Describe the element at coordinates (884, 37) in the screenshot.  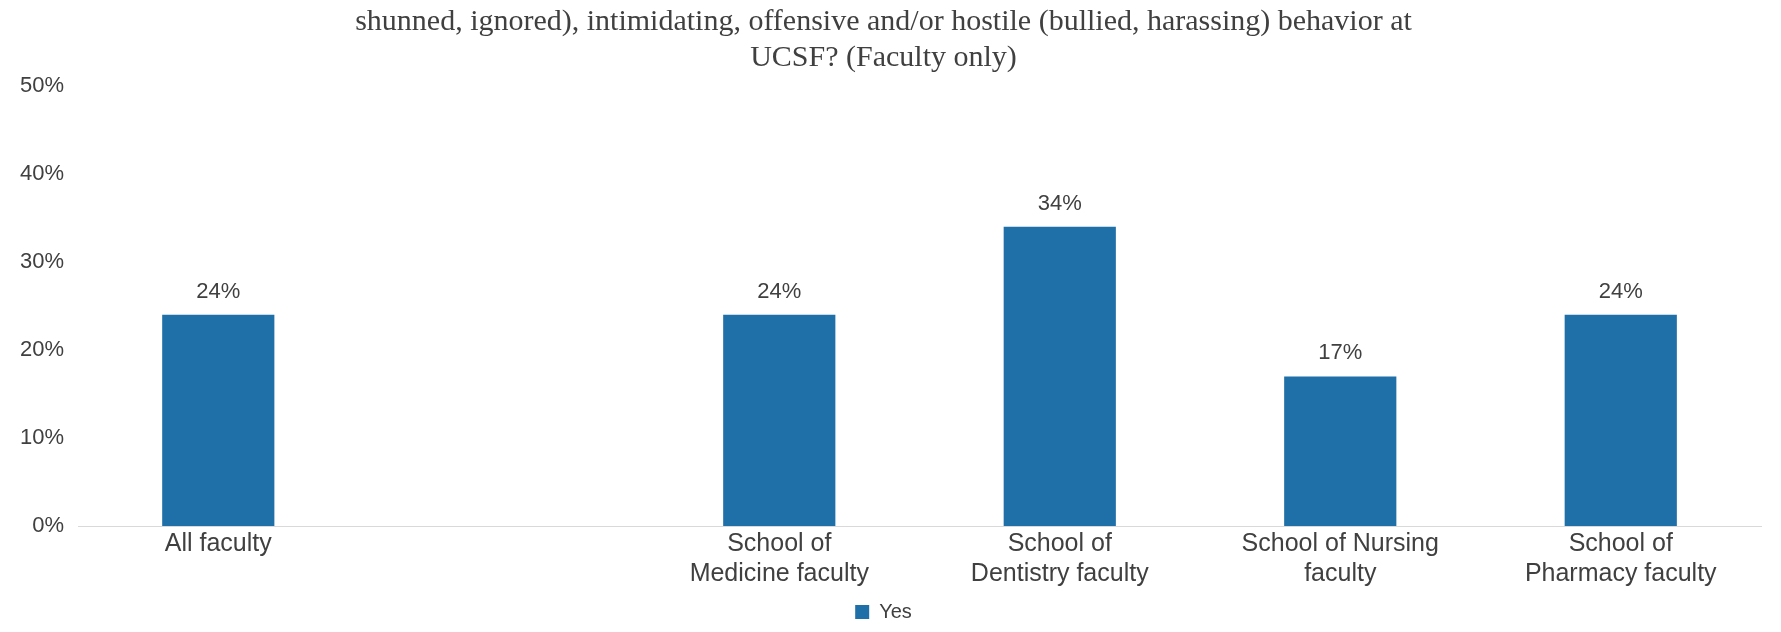
I see `chart-title: shunned, ignored), intimidating, offensive and/or hostile (bullied, harassing) behavior at UCSF? (Faculty only)` at that location.